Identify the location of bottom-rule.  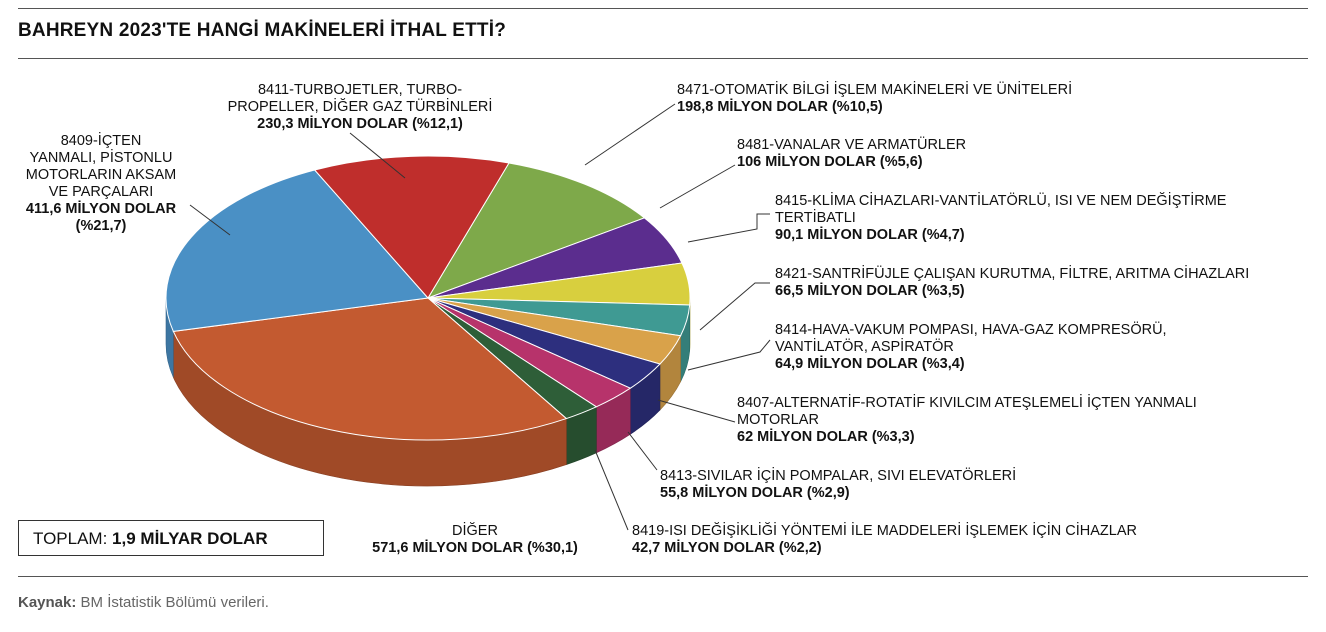
(663, 576).